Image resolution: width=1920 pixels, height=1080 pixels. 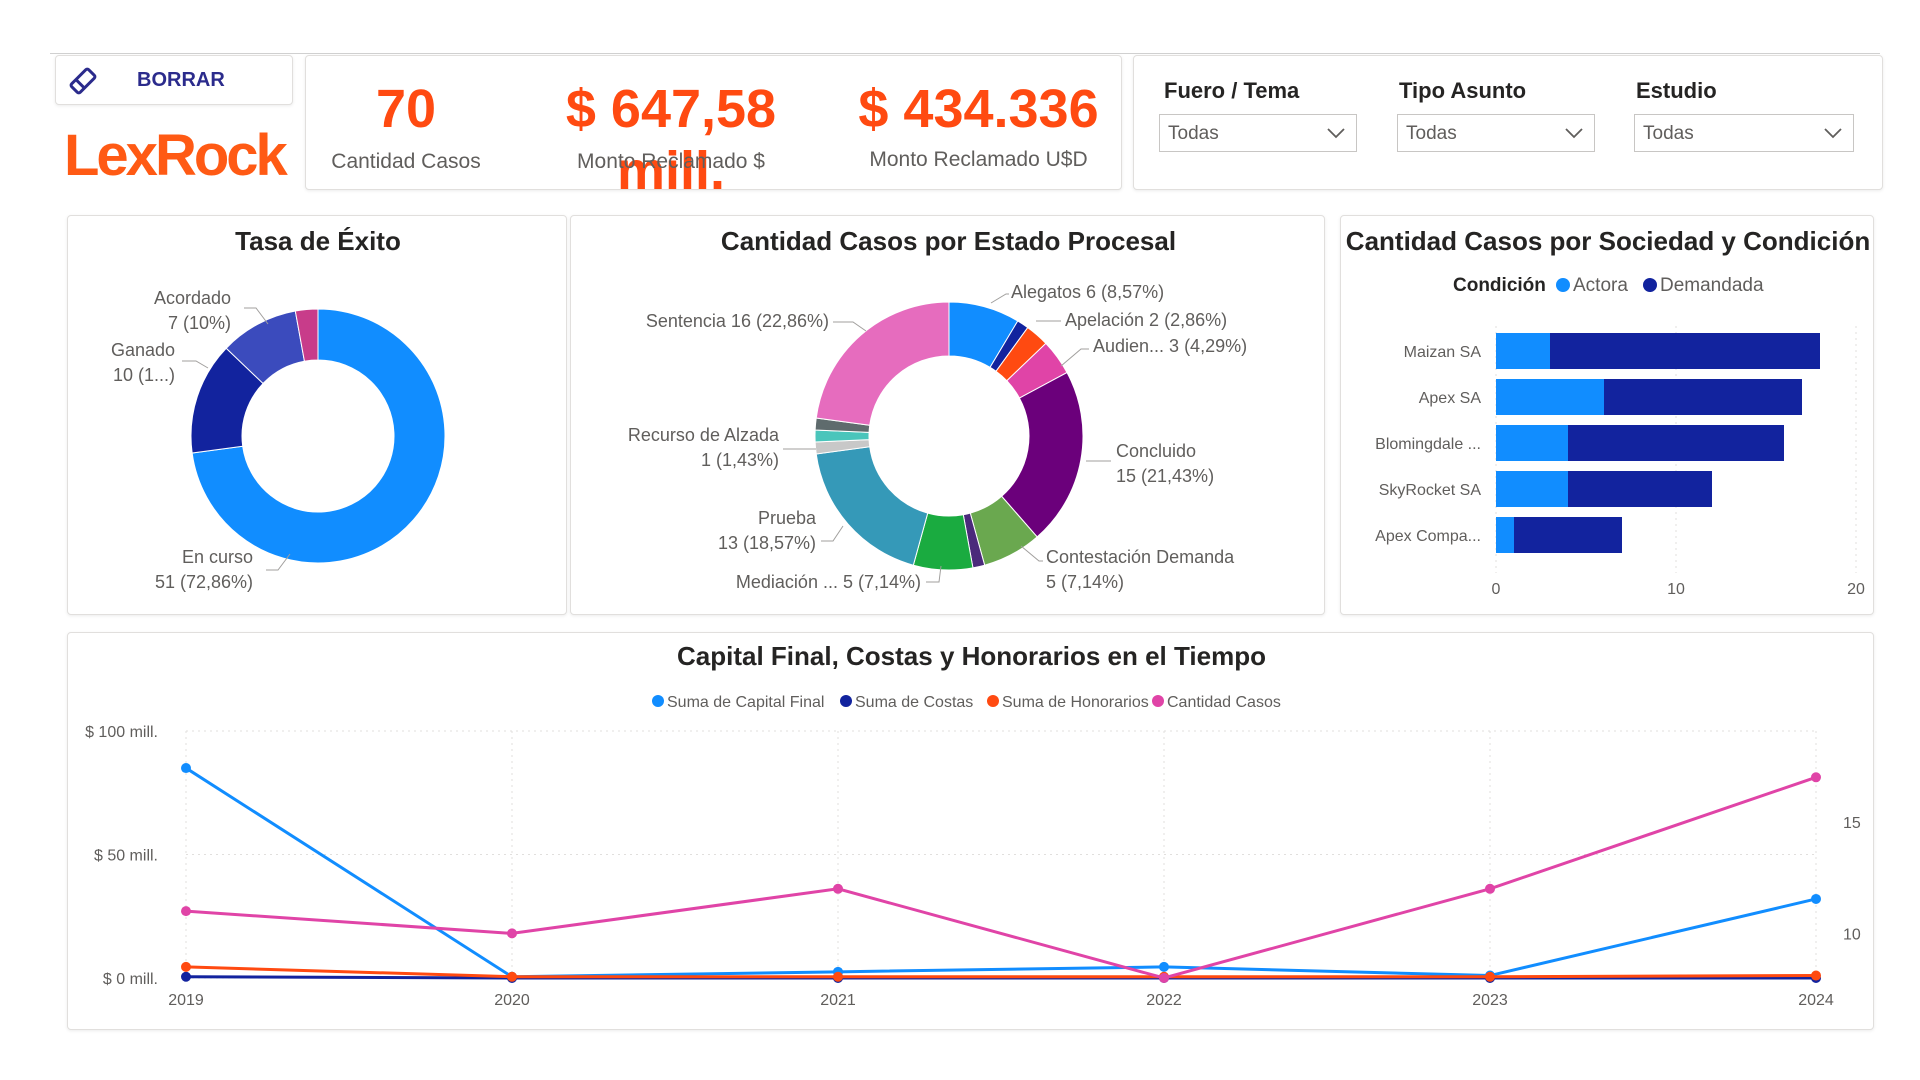 I want to click on series-line, so click(x=1001, y=972).